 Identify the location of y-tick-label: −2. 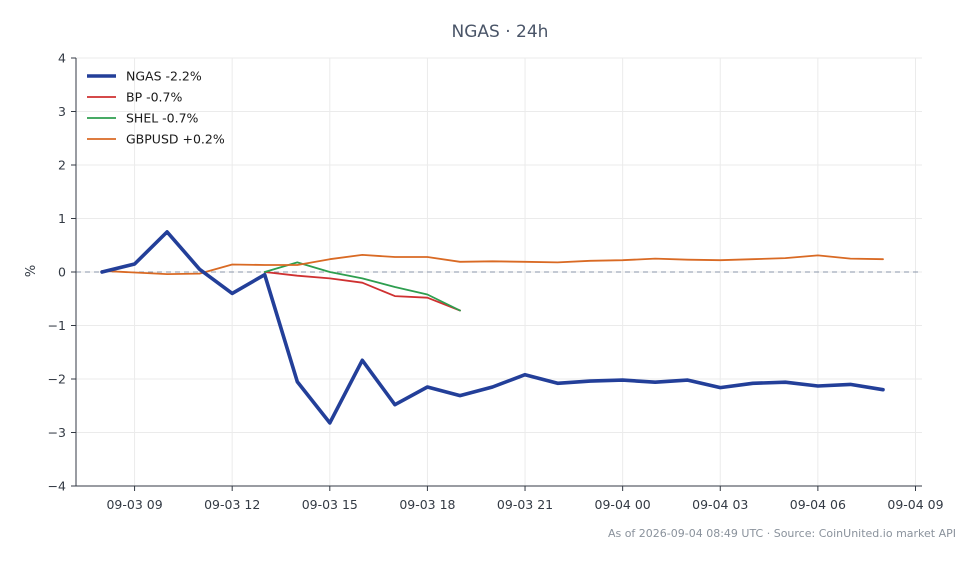
(57, 379).